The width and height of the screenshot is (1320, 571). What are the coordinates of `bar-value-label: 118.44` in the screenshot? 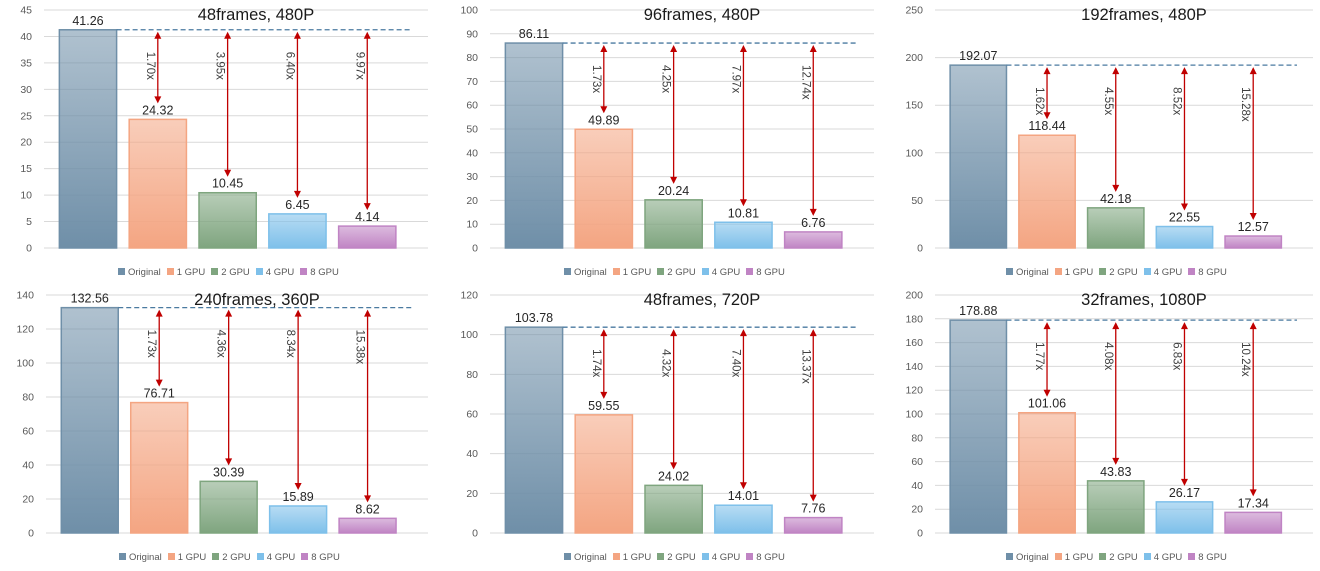 It's located at (1046, 126).